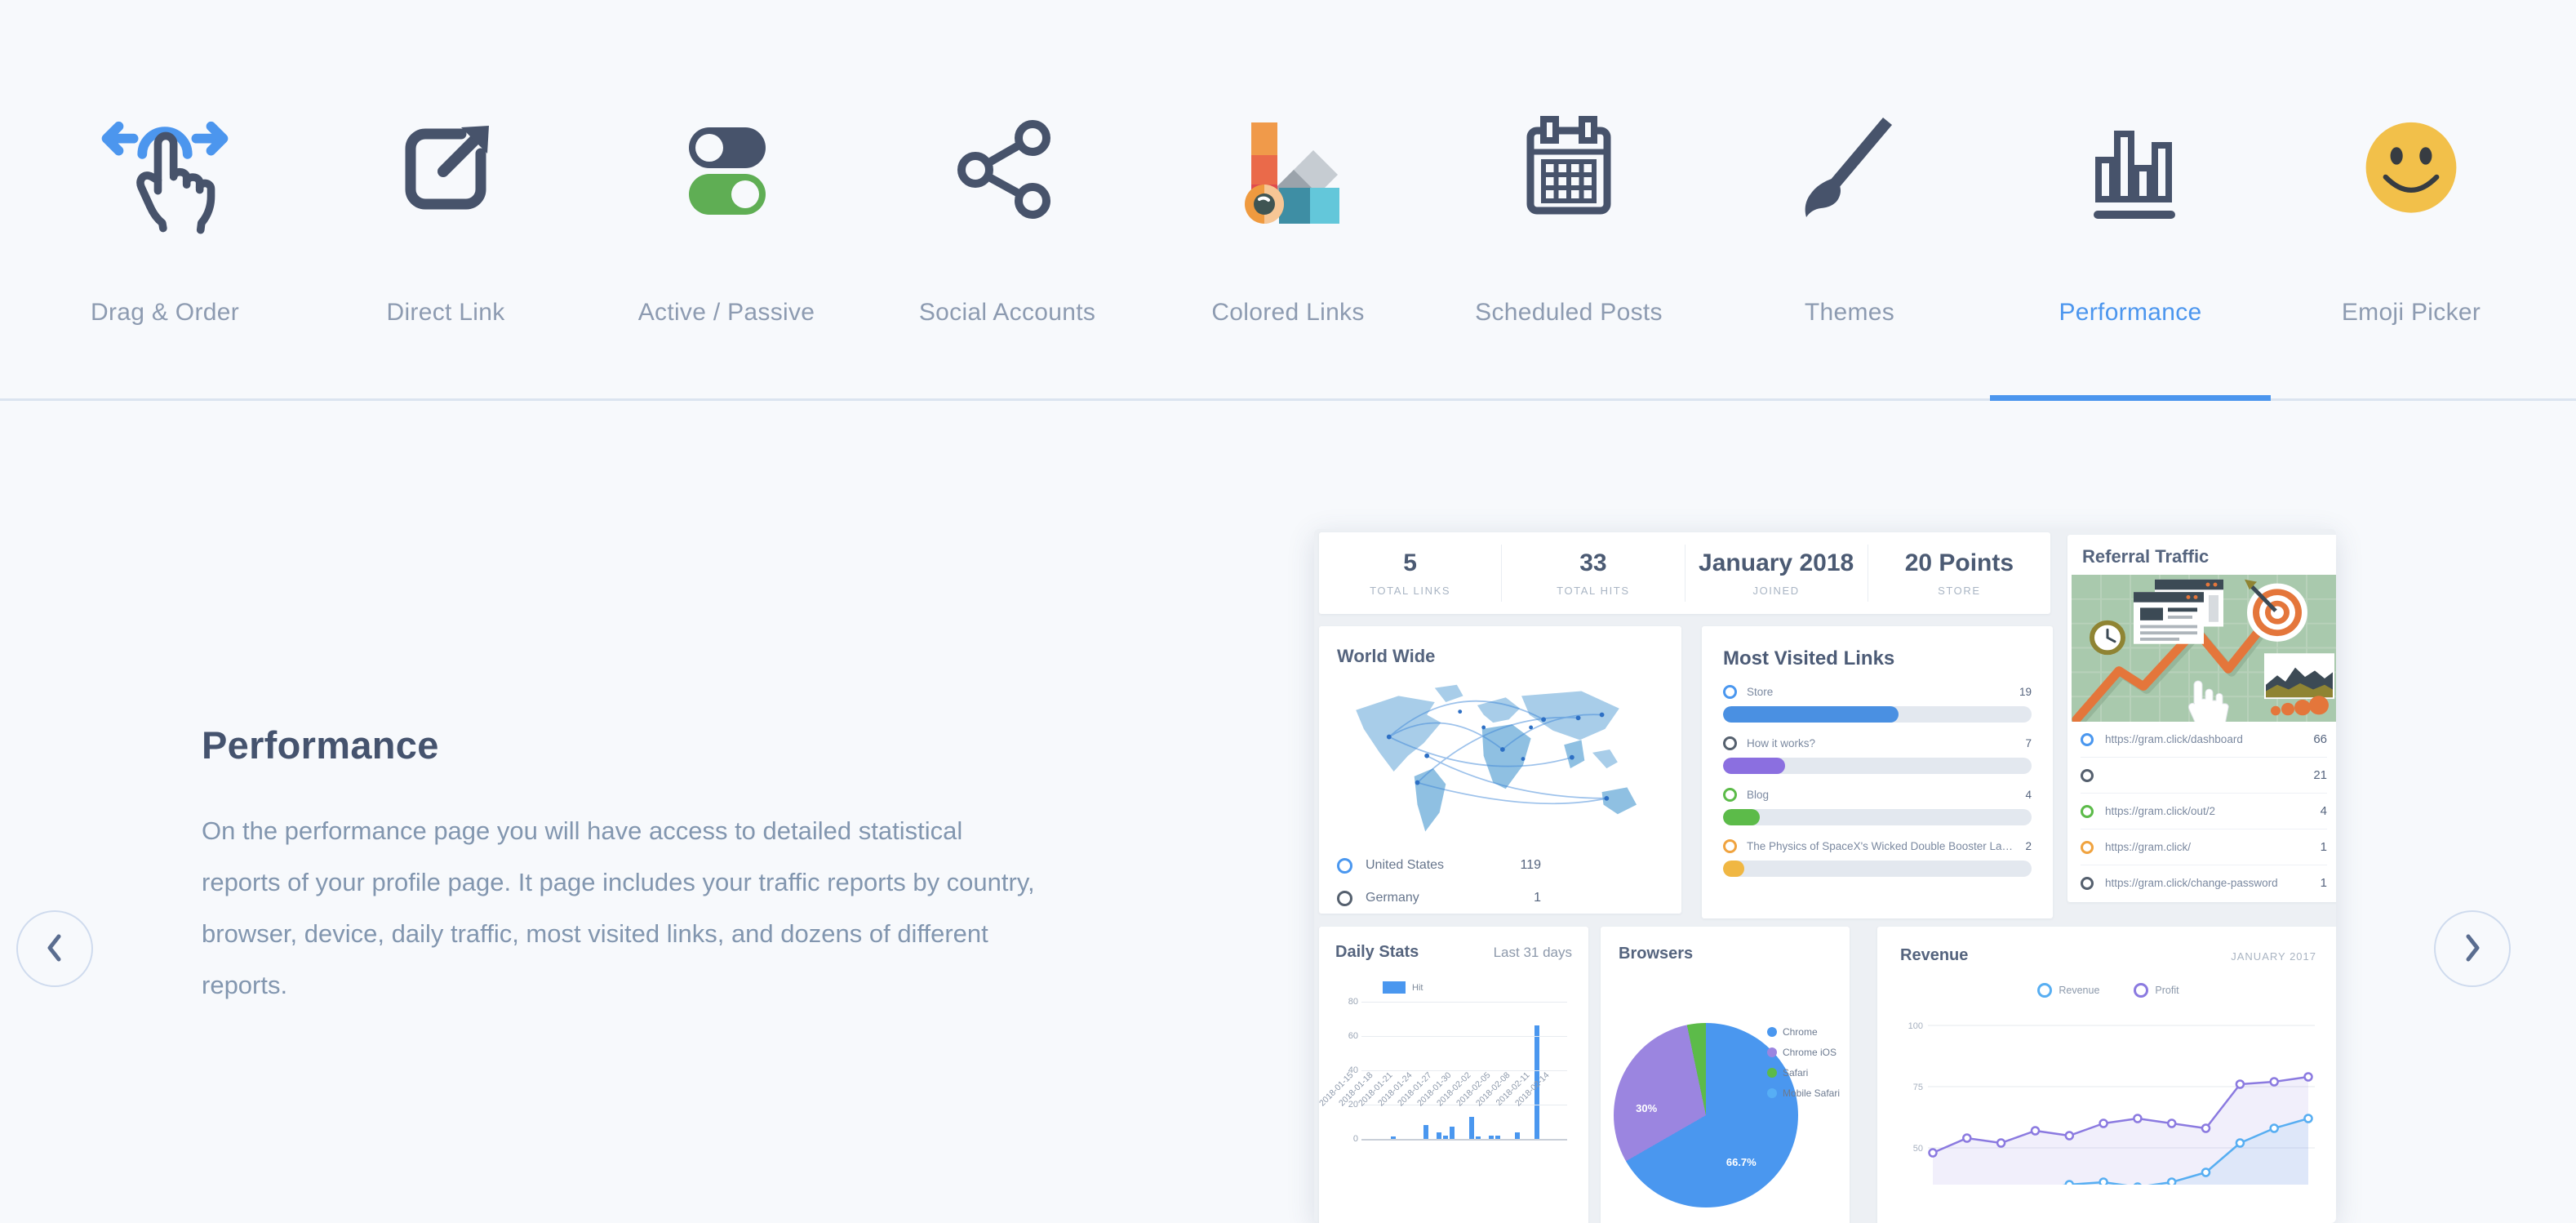 The image size is (2576, 1223). I want to click on referral-row: https://gram.click/out/2 4, so click(2204, 811).